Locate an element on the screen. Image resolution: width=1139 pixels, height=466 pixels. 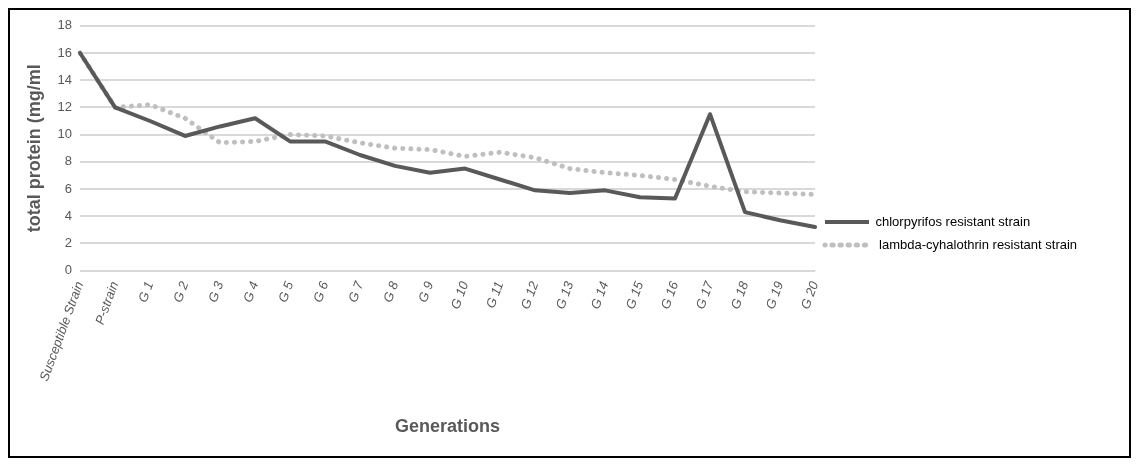
x-tick-label: G 6 is located at coordinates (320, 291).